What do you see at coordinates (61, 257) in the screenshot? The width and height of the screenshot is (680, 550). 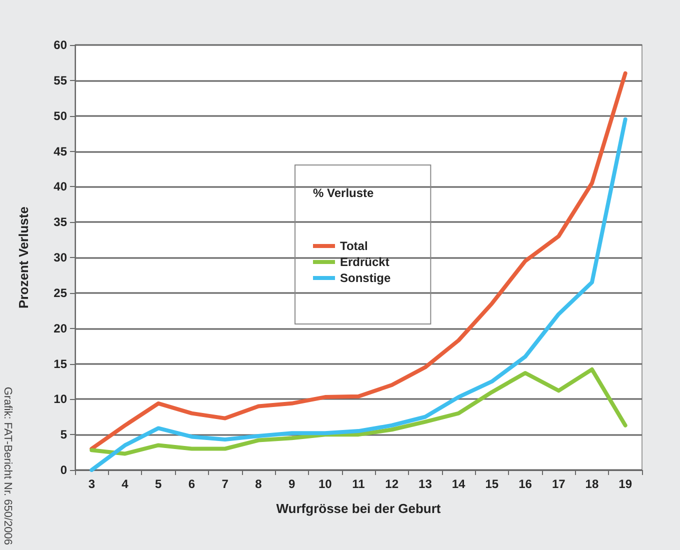 I see `y-tick-label: 30` at bounding box center [61, 257].